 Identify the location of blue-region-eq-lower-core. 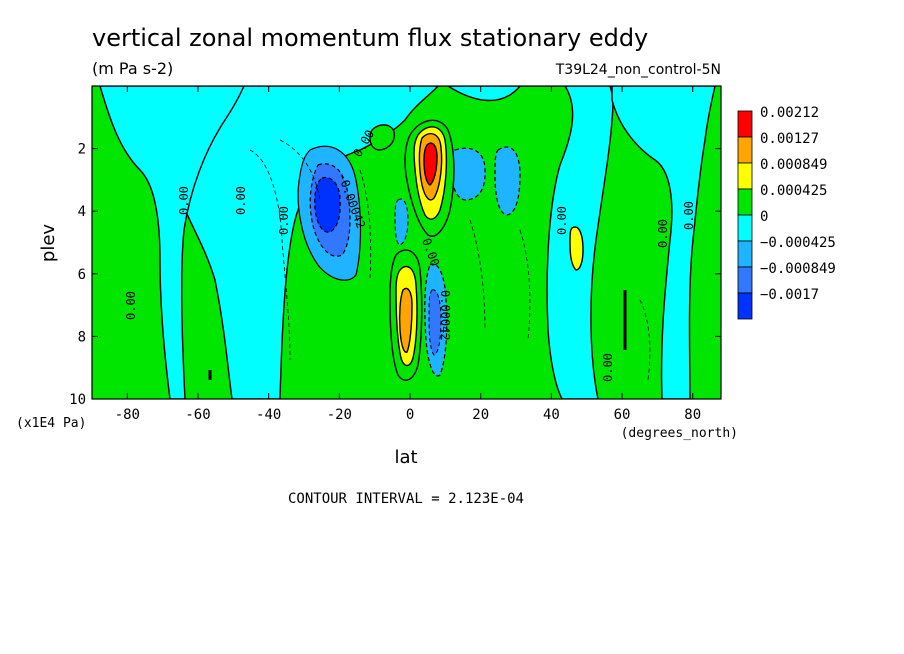
(435, 322).